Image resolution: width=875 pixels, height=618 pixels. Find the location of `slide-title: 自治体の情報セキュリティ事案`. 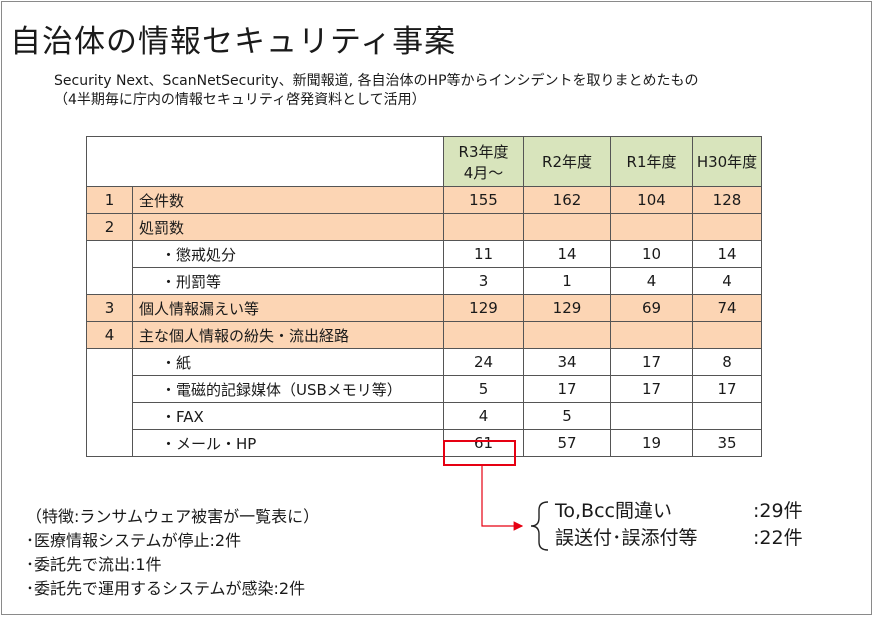

slide-title: 自治体の情報セキュリティ事案 is located at coordinates (233, 42).